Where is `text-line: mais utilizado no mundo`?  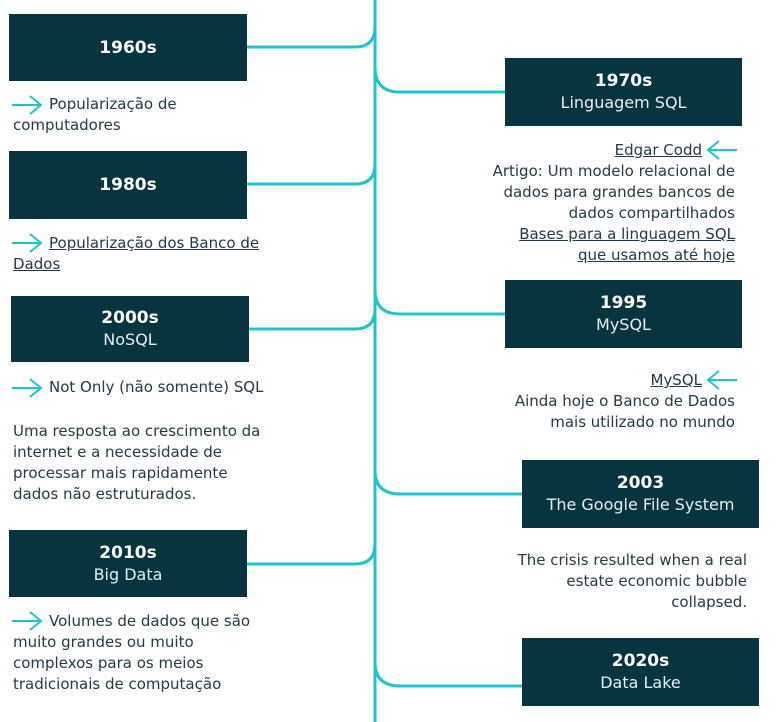 text-line: mais utilizado no mundo is located at coordinates (642, 422).